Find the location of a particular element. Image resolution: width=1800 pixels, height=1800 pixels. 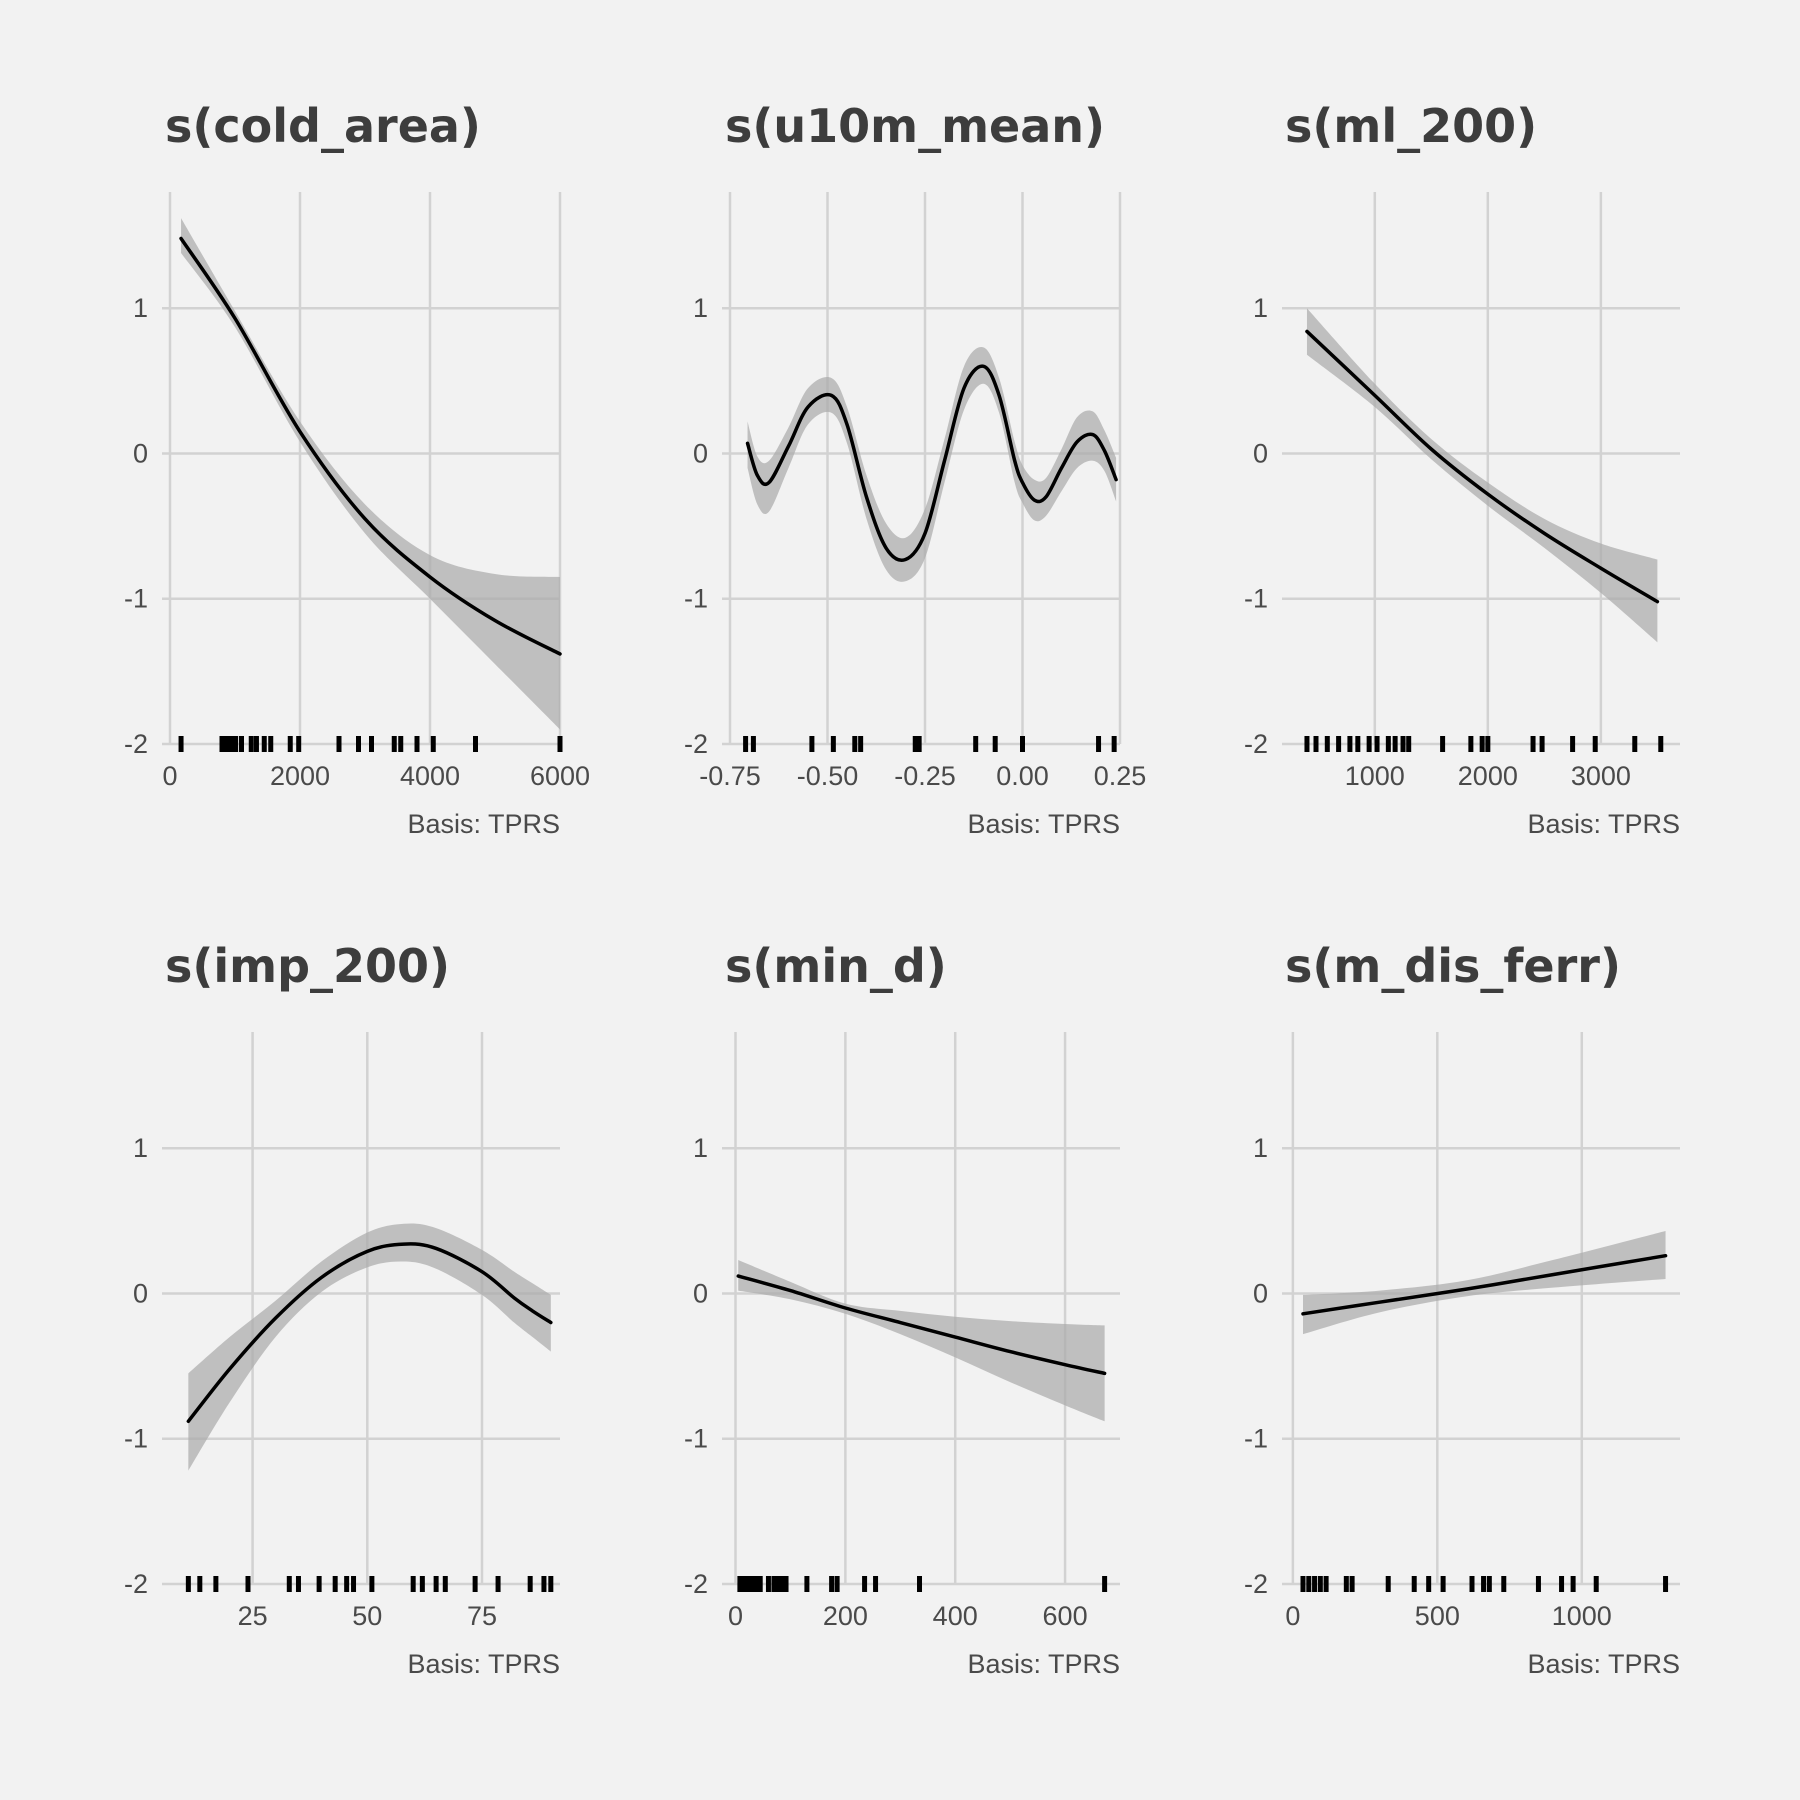

x-tick-label: 0.00 is located at coordinates (1022, 776).